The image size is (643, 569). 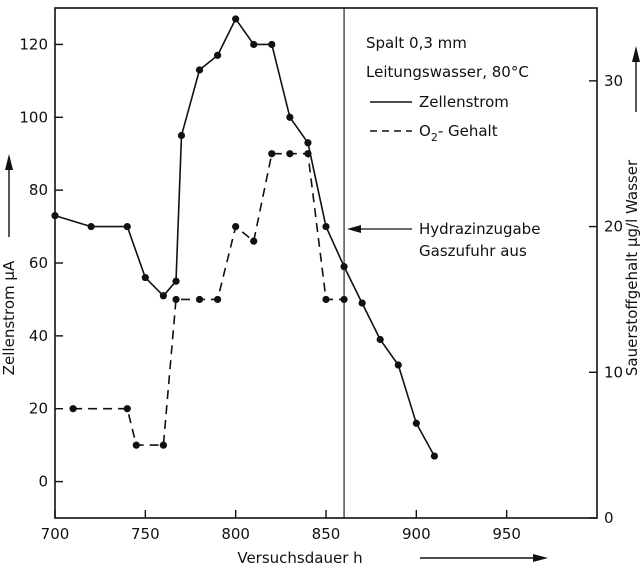 I want to click on legend-zellenstrom-label: Zellenstrom, so click(x=464, y=102).